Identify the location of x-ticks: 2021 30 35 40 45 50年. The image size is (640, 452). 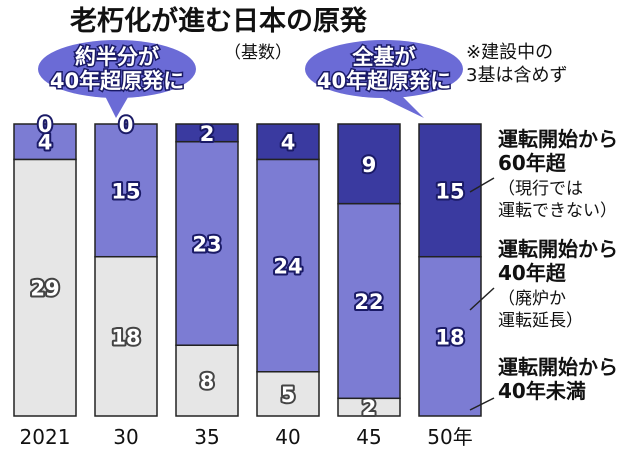
(246, 437).